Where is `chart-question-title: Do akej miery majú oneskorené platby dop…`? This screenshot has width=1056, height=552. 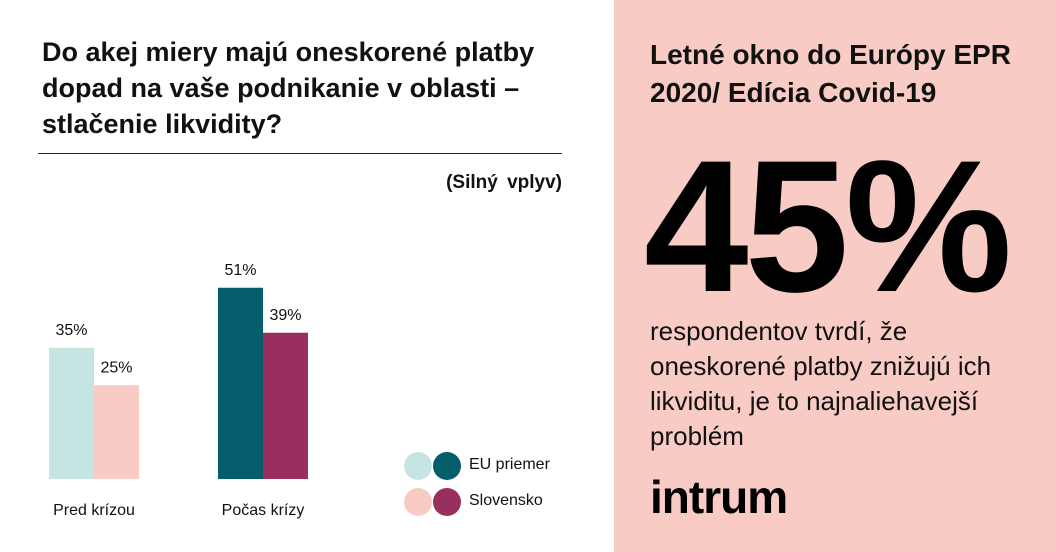
chart-question-title: Do akej miery majú oneskorené platby dop… is located at coordinates (288, 88).